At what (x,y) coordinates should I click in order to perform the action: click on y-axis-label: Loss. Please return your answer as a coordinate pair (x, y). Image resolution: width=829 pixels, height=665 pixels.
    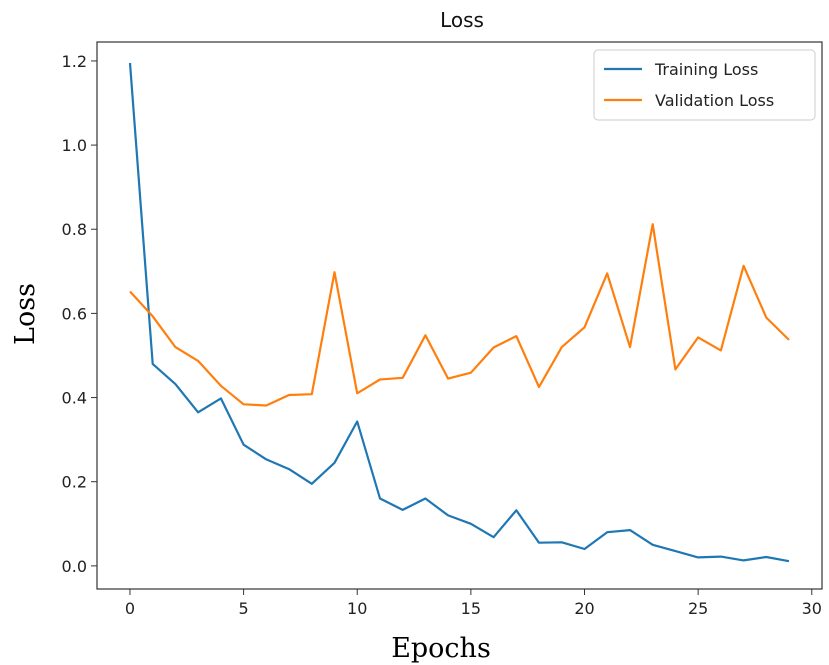
    Looking at the image, I should click on (25, 314).